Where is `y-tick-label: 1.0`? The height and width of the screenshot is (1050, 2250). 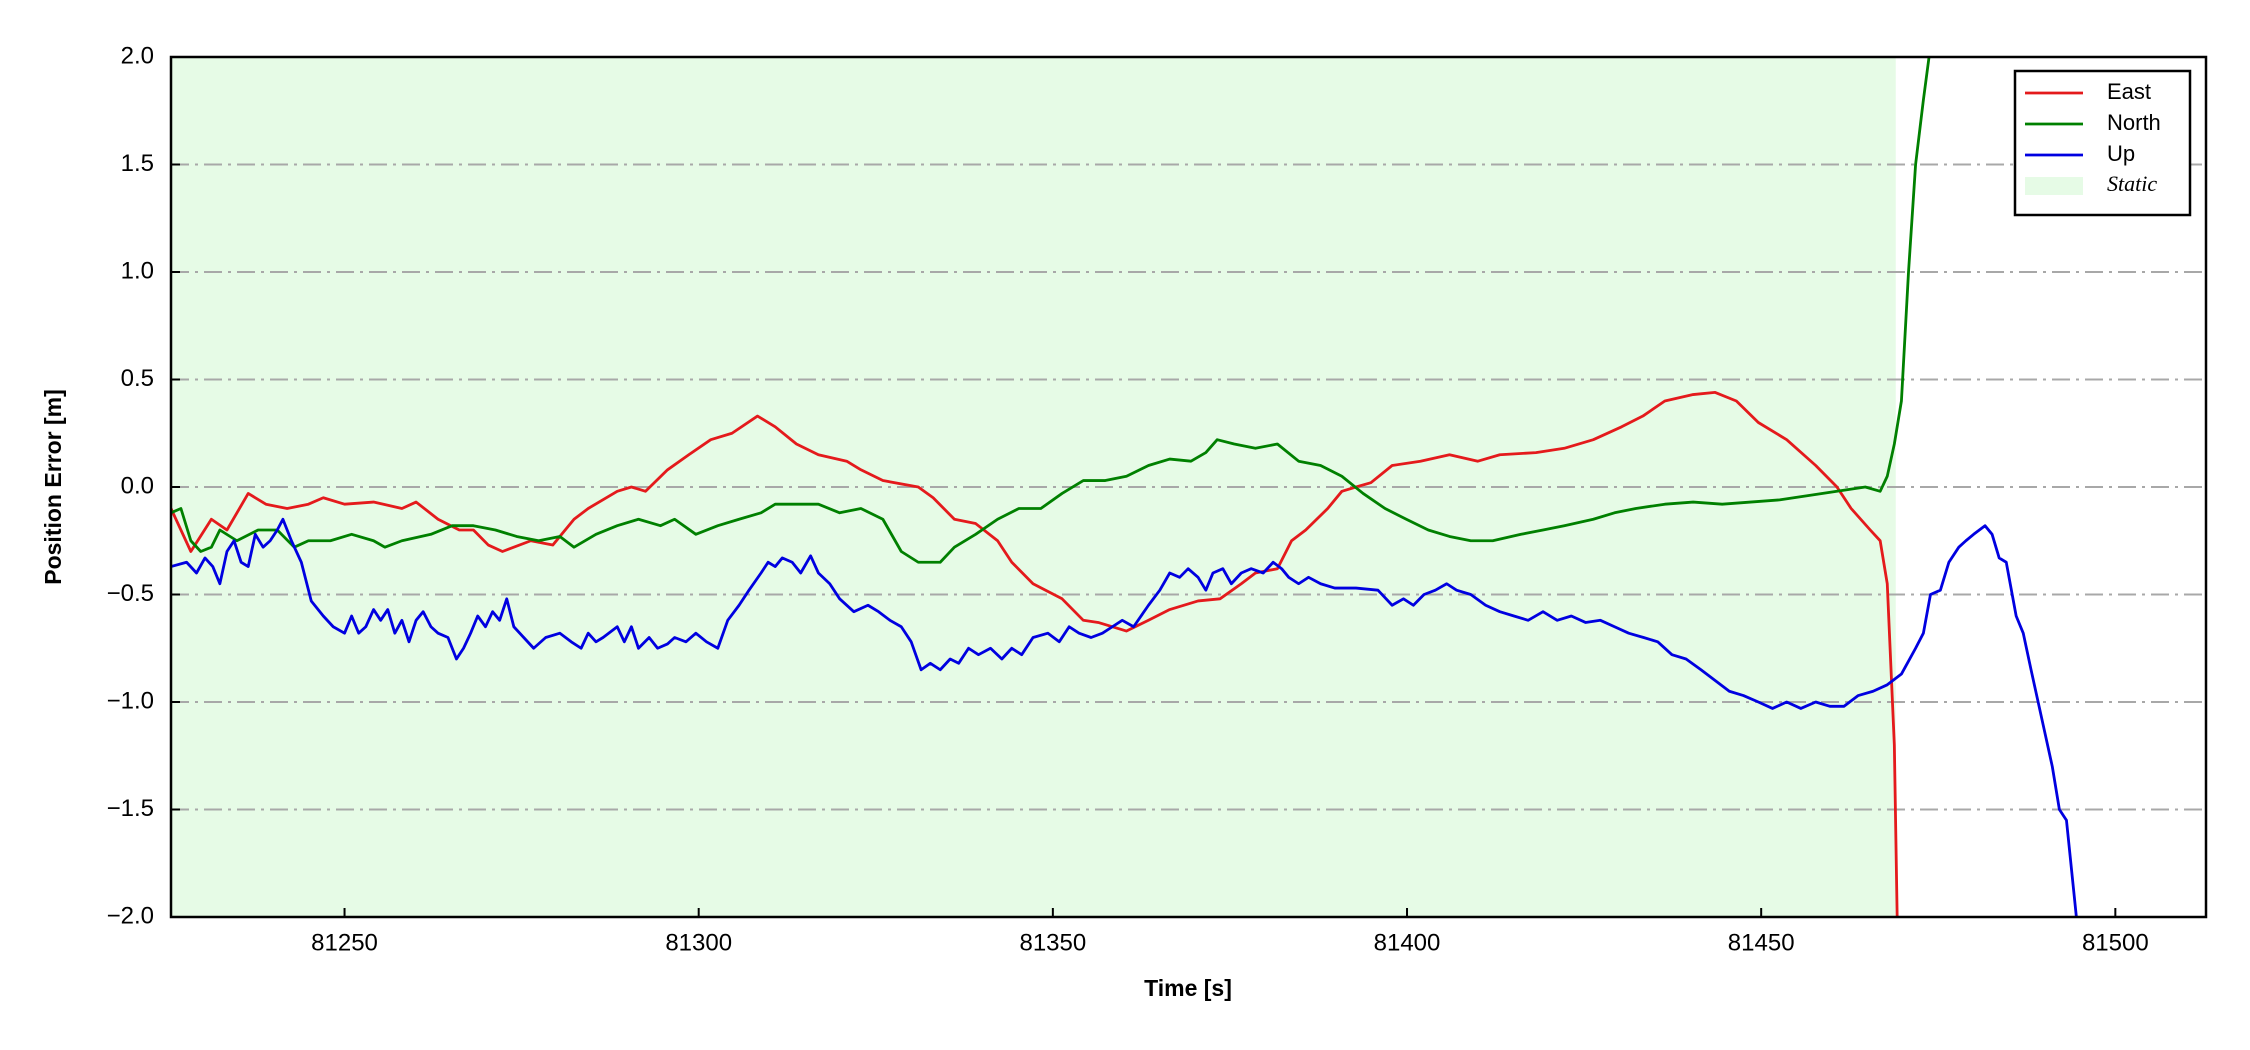
y-tick-label: 1.0 is located at coordinates (137, 270).